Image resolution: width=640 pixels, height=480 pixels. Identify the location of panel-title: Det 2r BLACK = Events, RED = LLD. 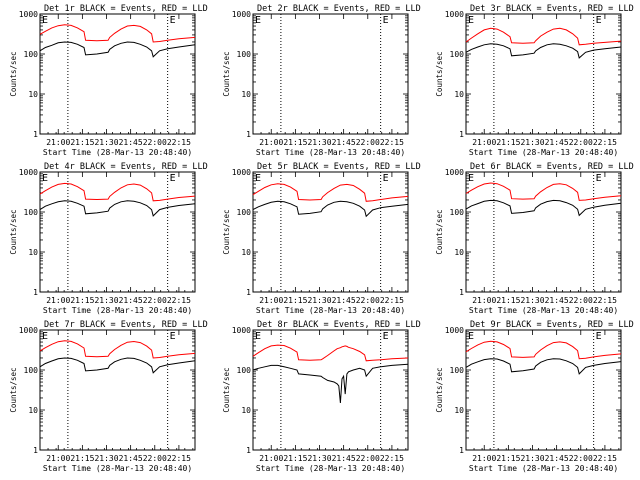
(339, 9).